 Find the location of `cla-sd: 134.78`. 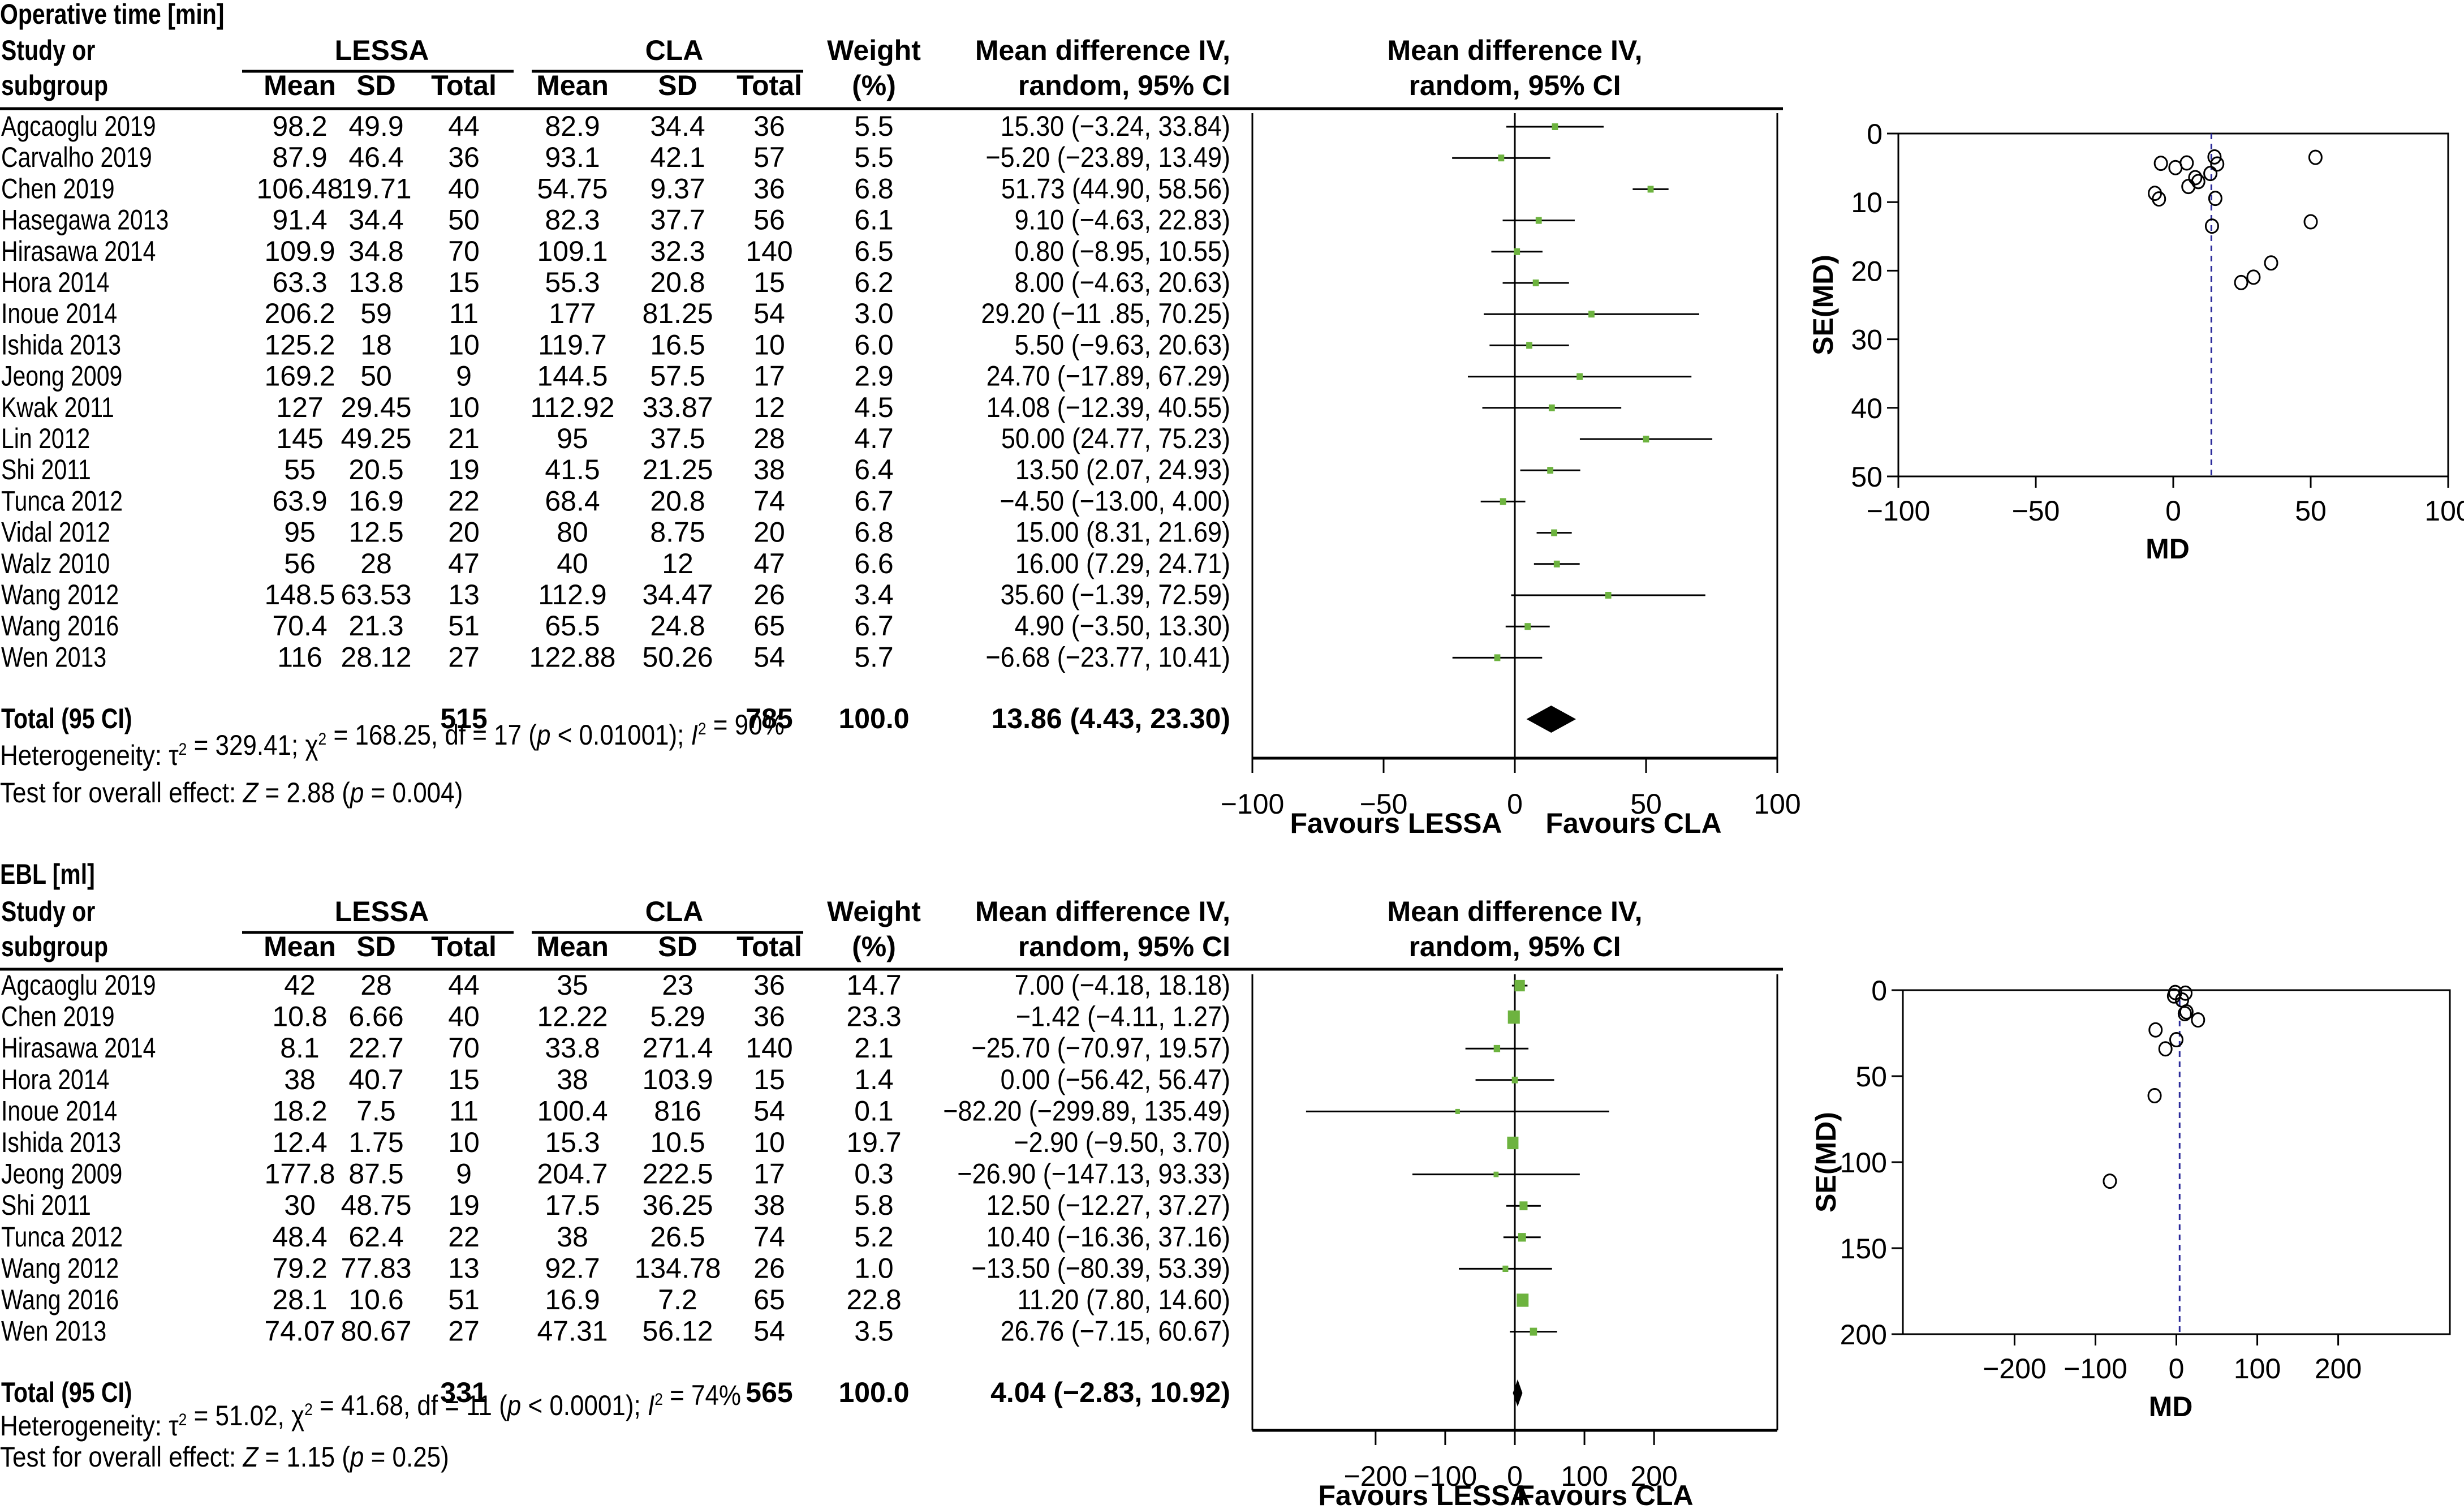

cla-sd: 134.78 is located at coordinates (678, 1268).